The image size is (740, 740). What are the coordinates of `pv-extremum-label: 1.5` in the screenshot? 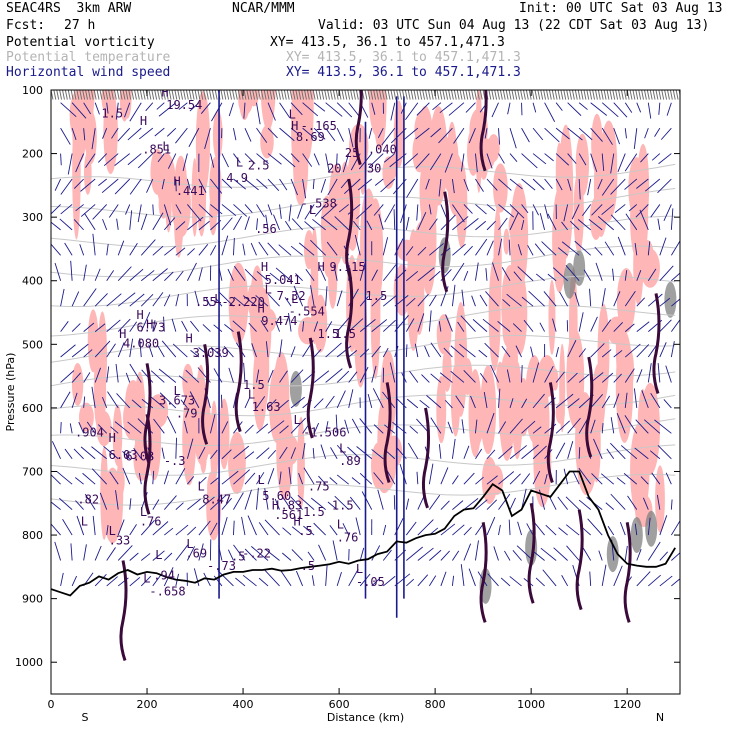 It's located at (112, 113).